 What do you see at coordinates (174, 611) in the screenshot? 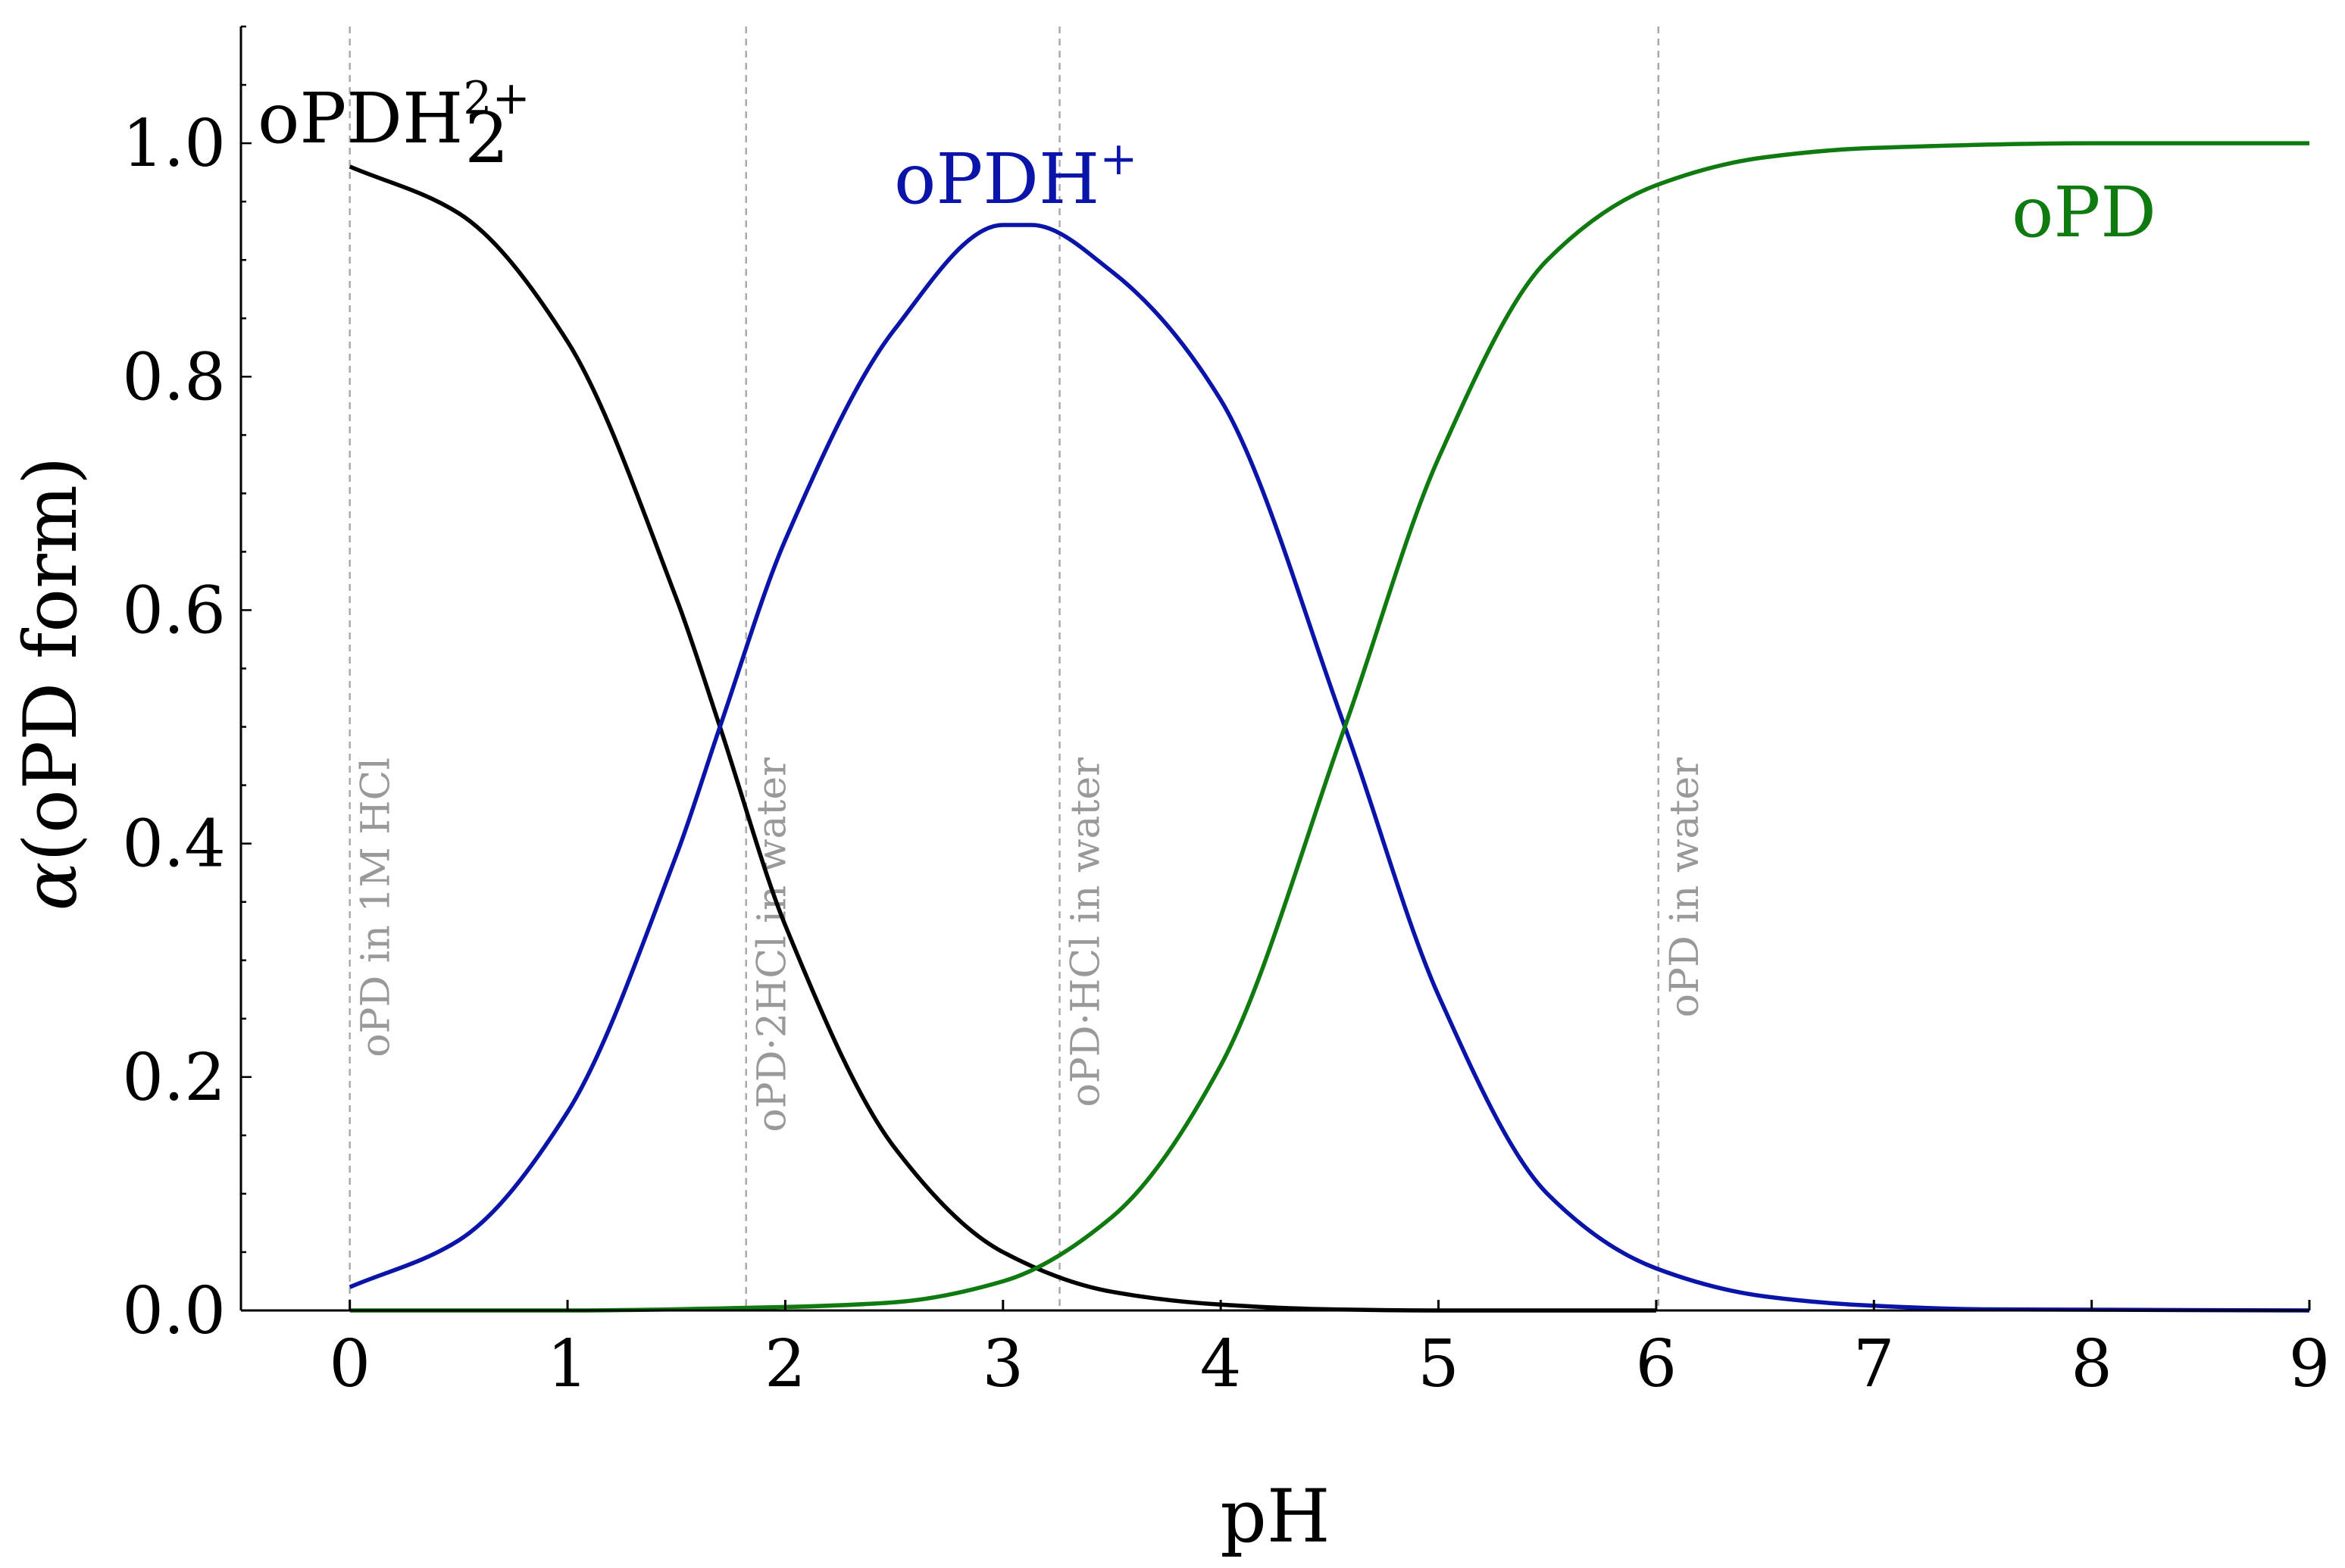
I see `y-tick-label: 0.6` at bounding box center [174, 611].